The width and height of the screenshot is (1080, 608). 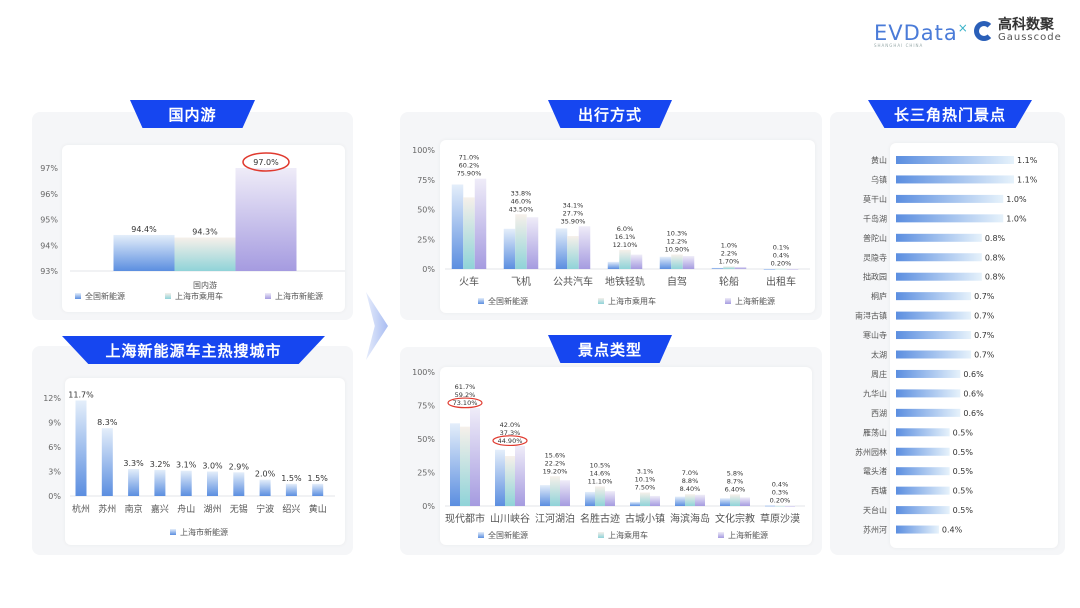 I want to click on legend-label: 全国新能源, so click(x=105, y=296).